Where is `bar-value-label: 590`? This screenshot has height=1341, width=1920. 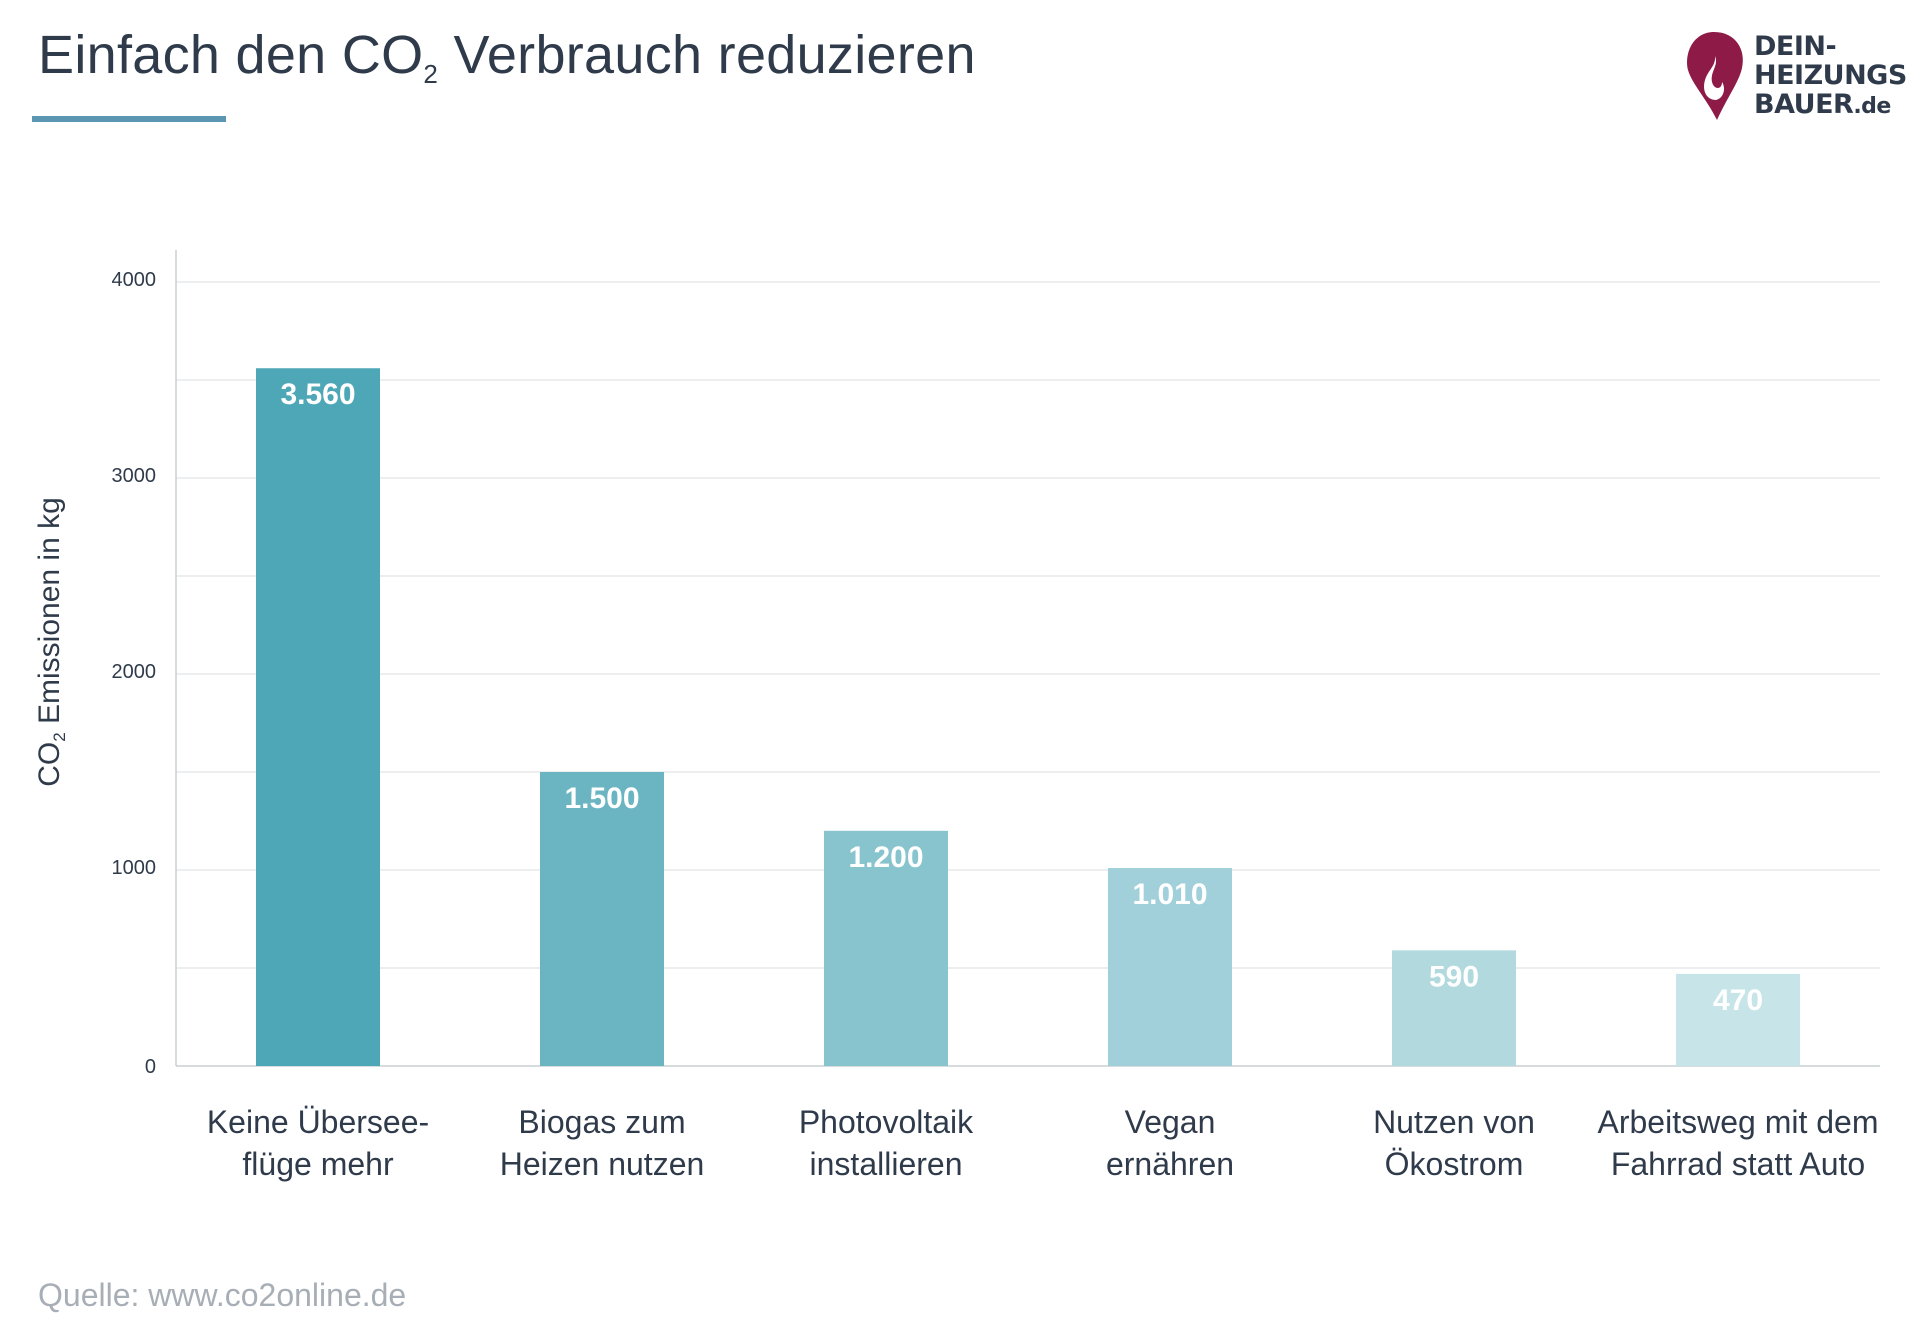
bar-value-label: 590 is located at coordinates (1454, 976).